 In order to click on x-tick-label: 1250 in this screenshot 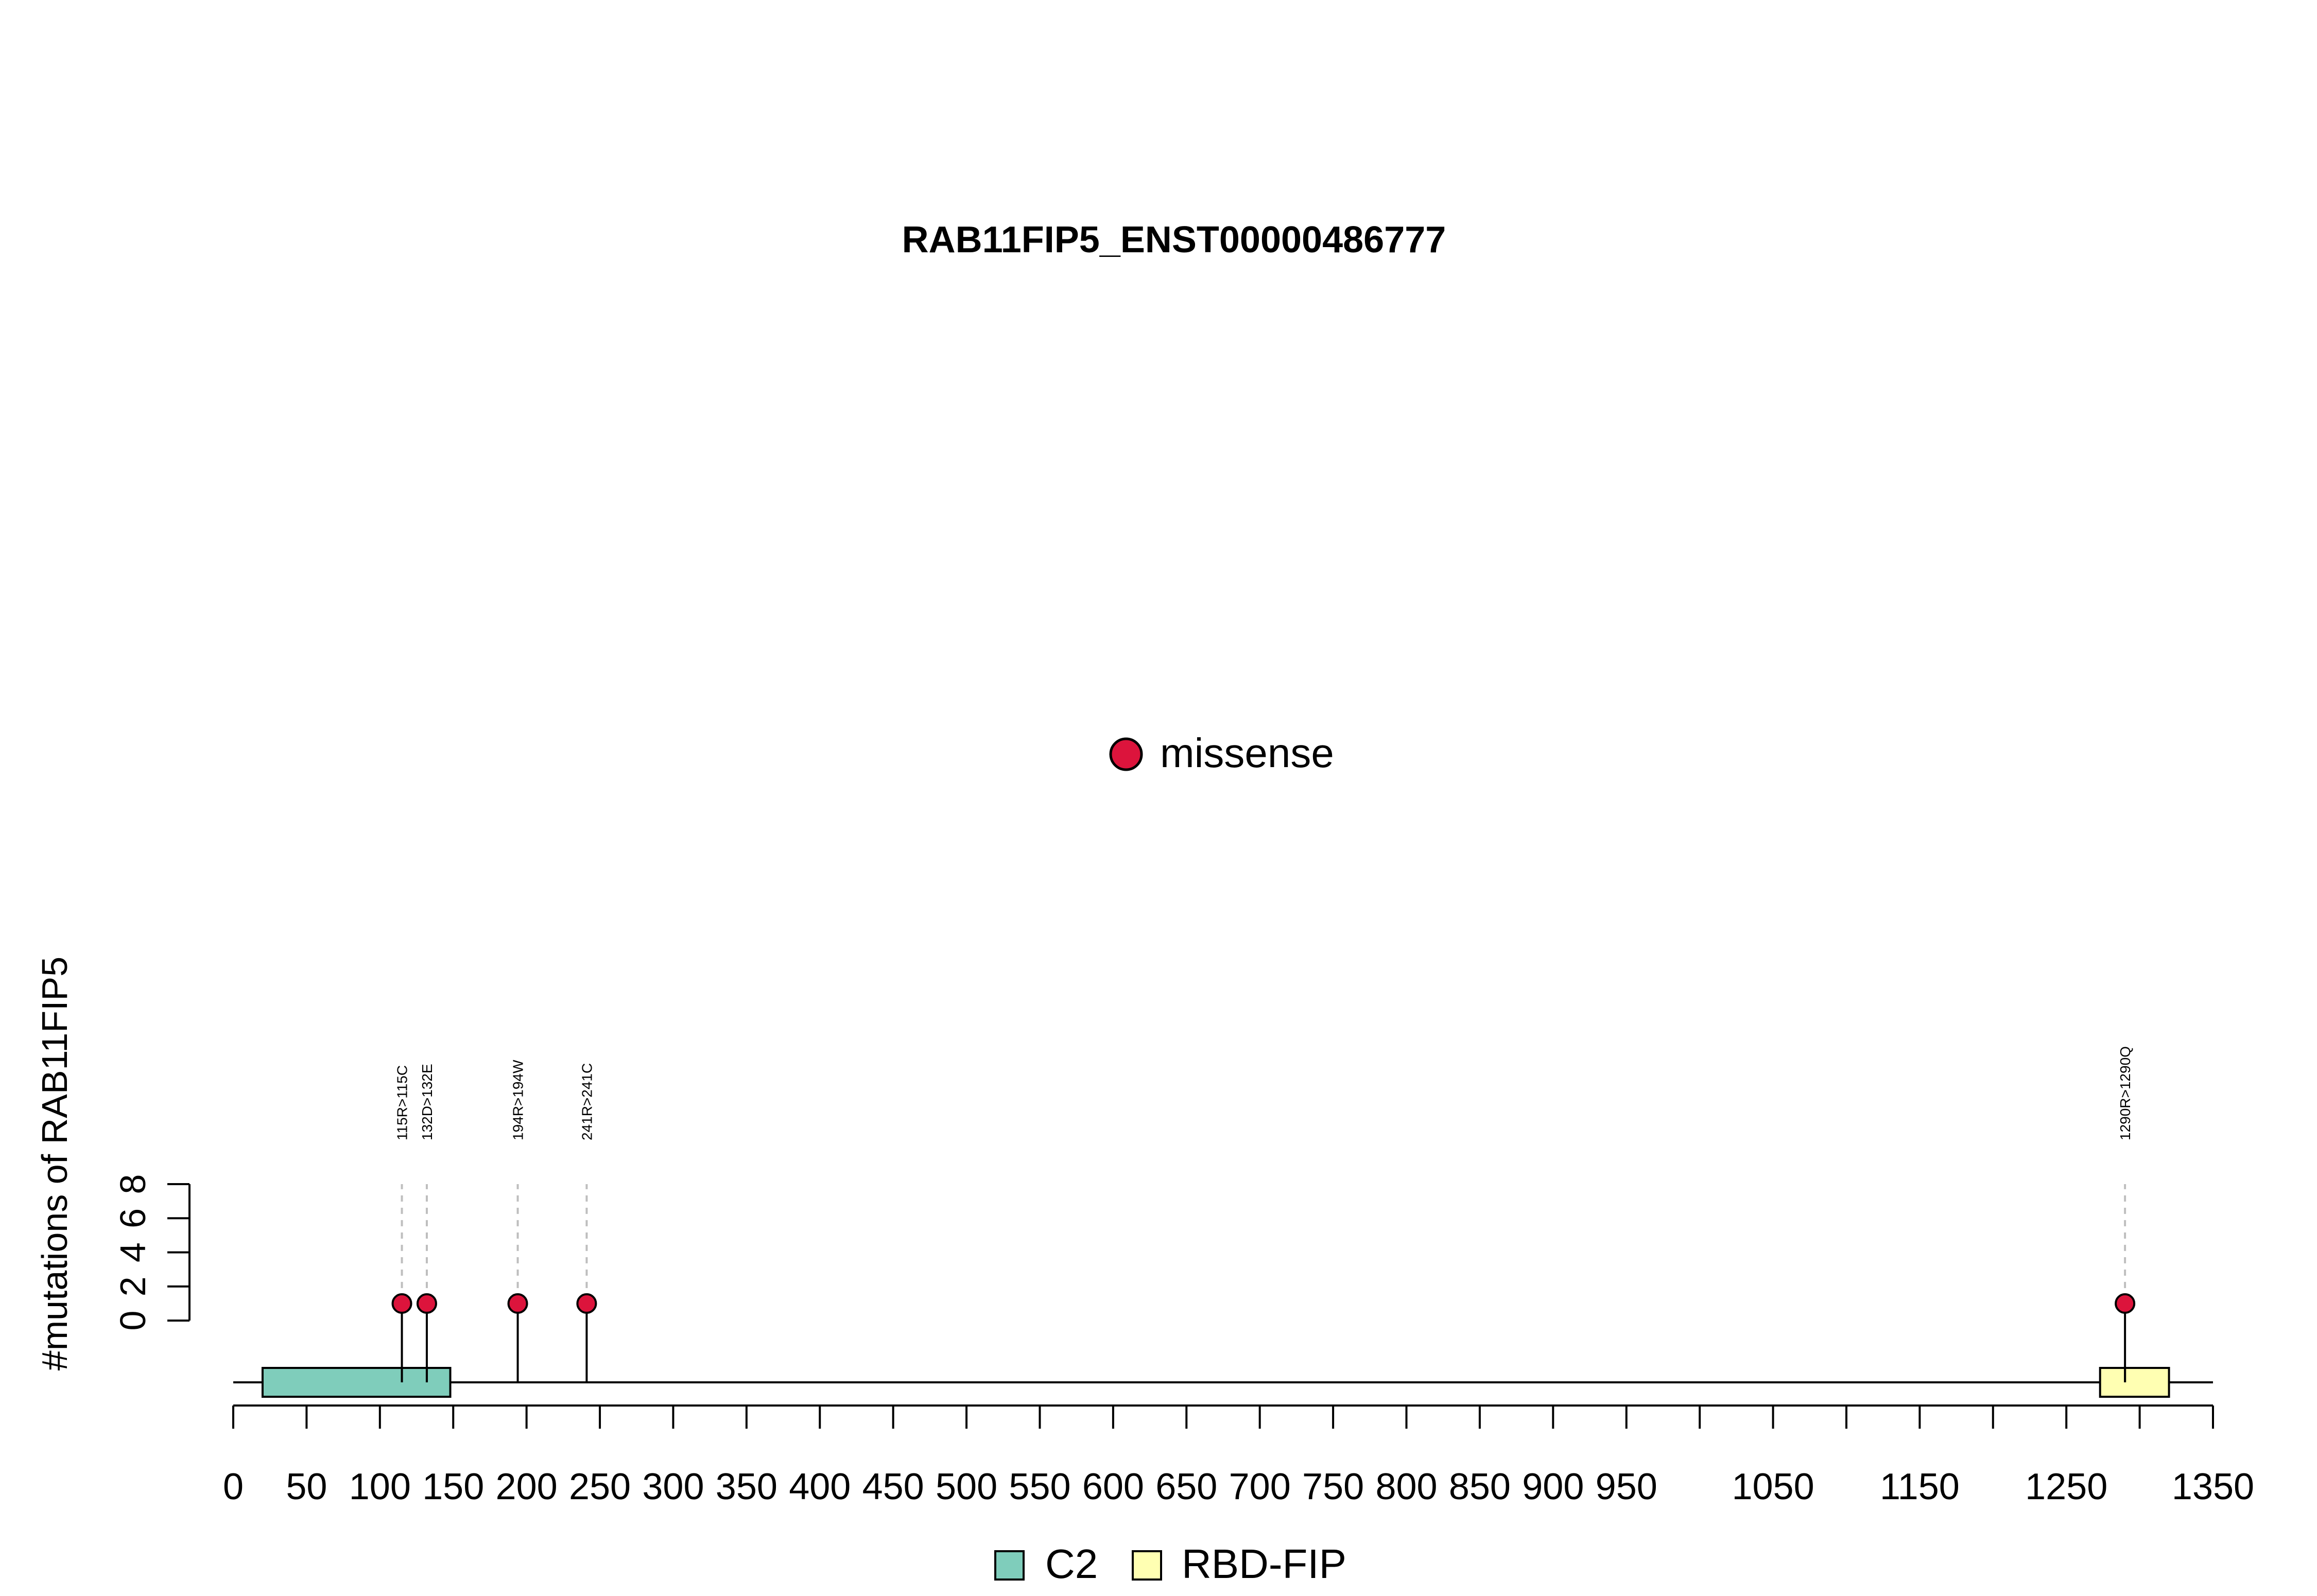, I will do `click(2066, 1487)`.